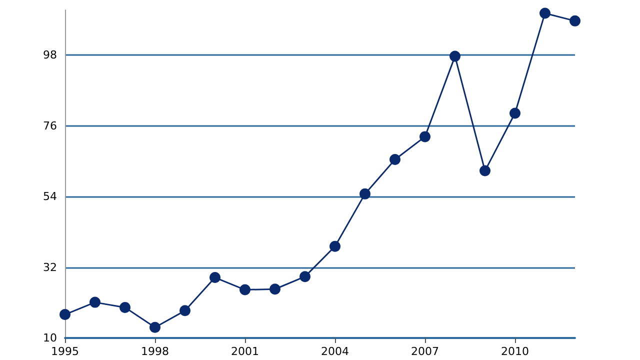 The height and width of the screenshot is (360, 640). What do you see at coordinates (335, 351) in the screenshot?
I see `x-tick-label: 2004` at bounding box center [335, 351].